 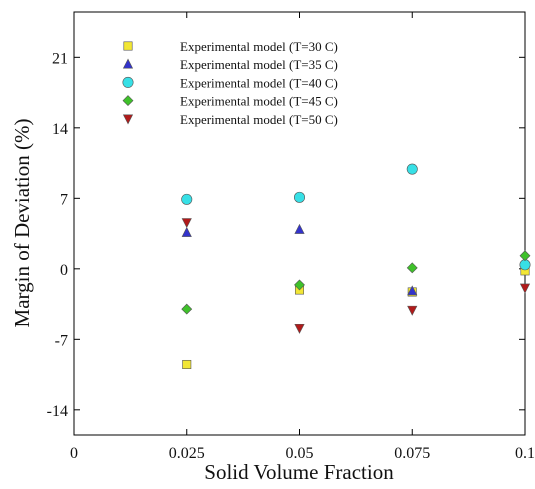 What do you see at coordinates (61, 340) in the screenshot?
I see `y-tick-label: -7` at bounding box center [61, 340].